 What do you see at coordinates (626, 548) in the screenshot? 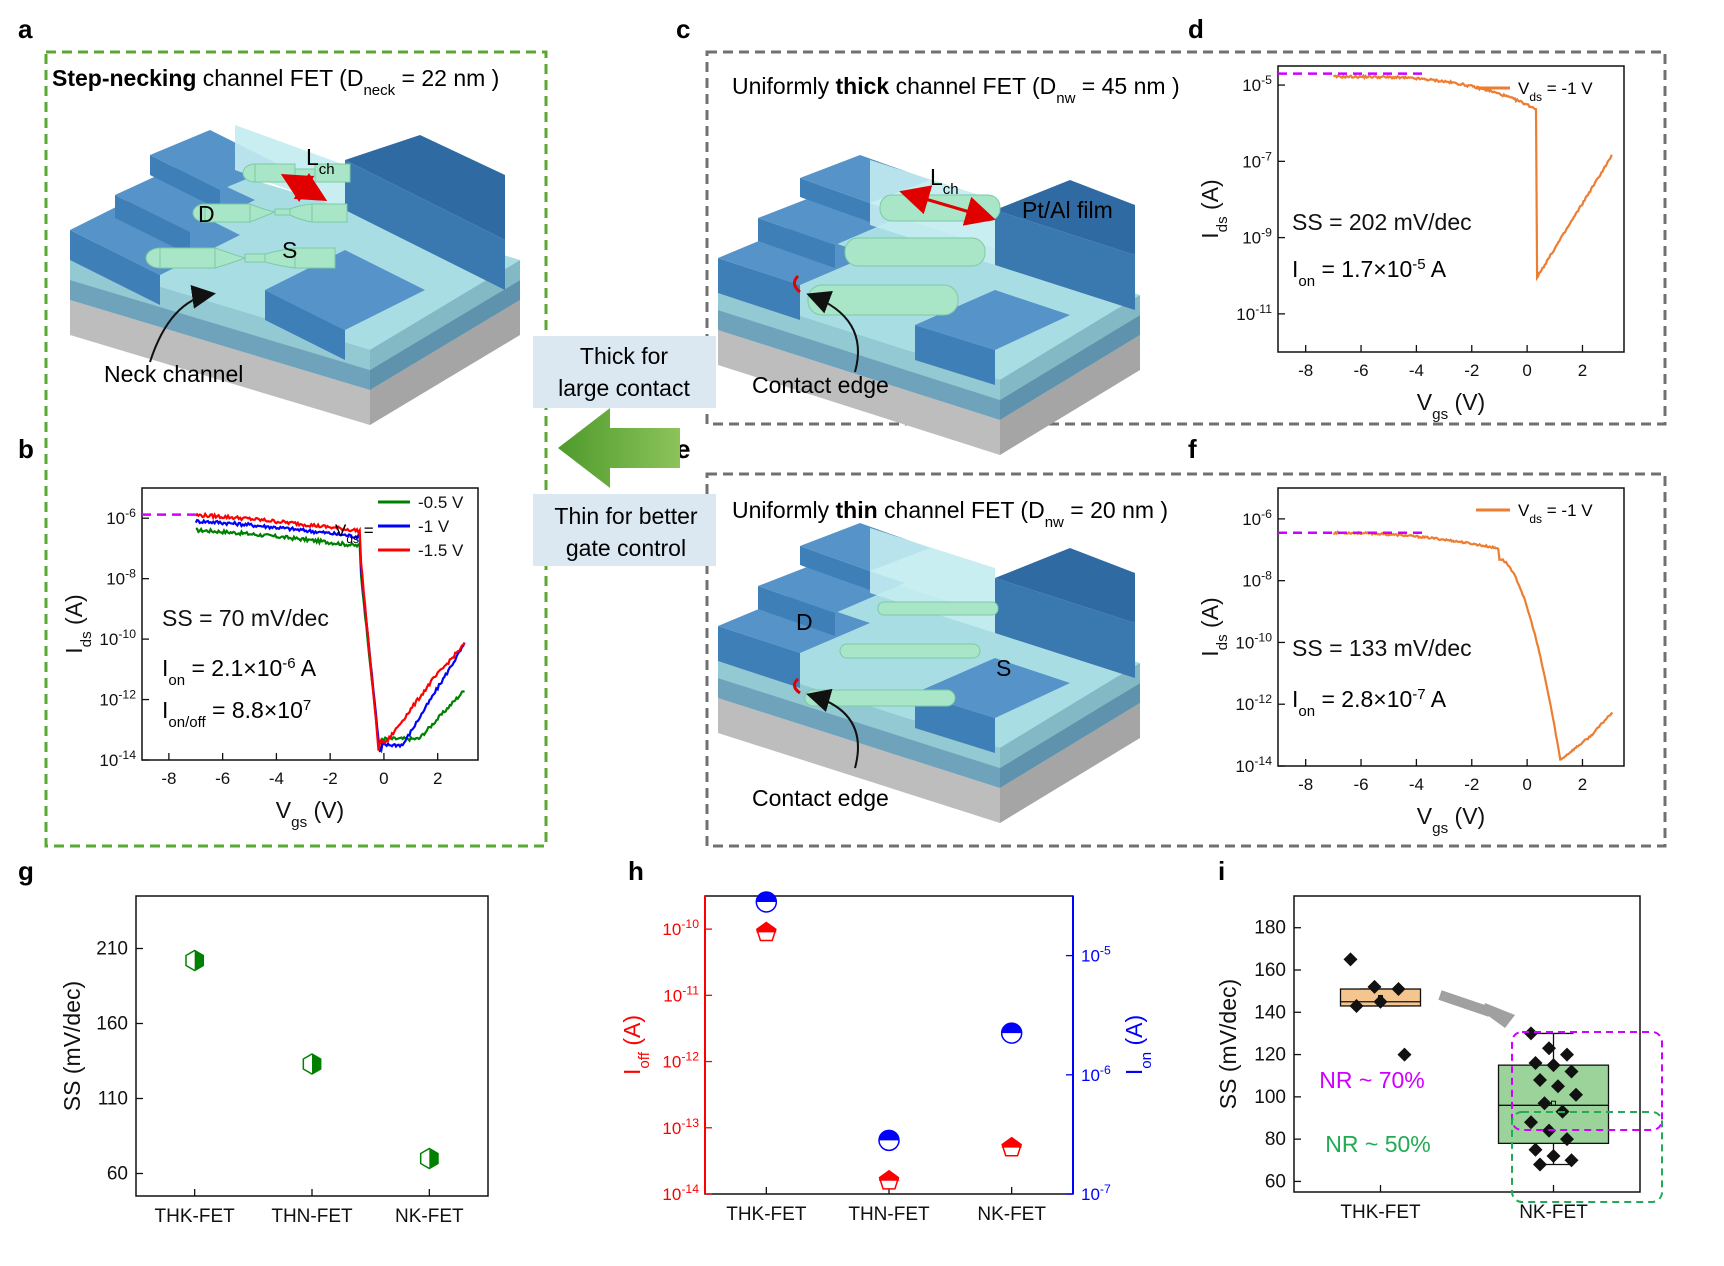
I see `thin-note-line2: gate control` at bounding box center [626, 548].